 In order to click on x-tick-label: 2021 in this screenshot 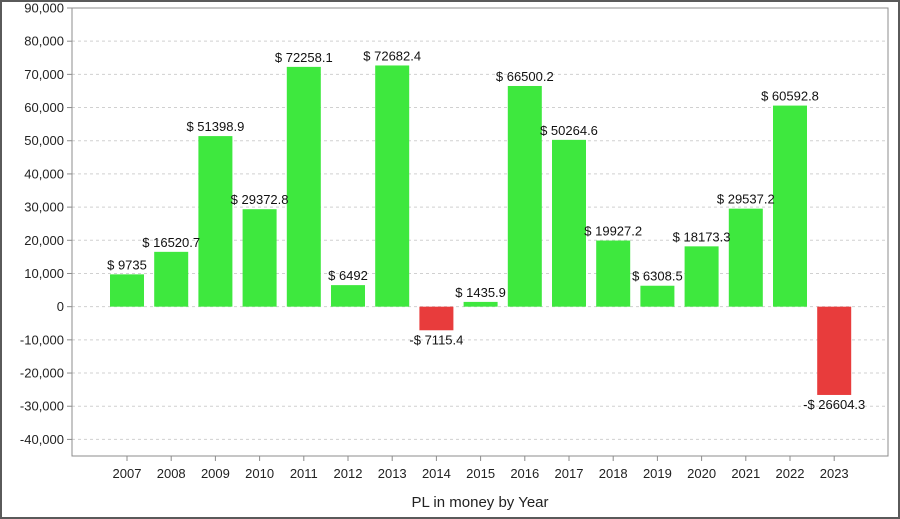, I will do `click(745, 473)`.